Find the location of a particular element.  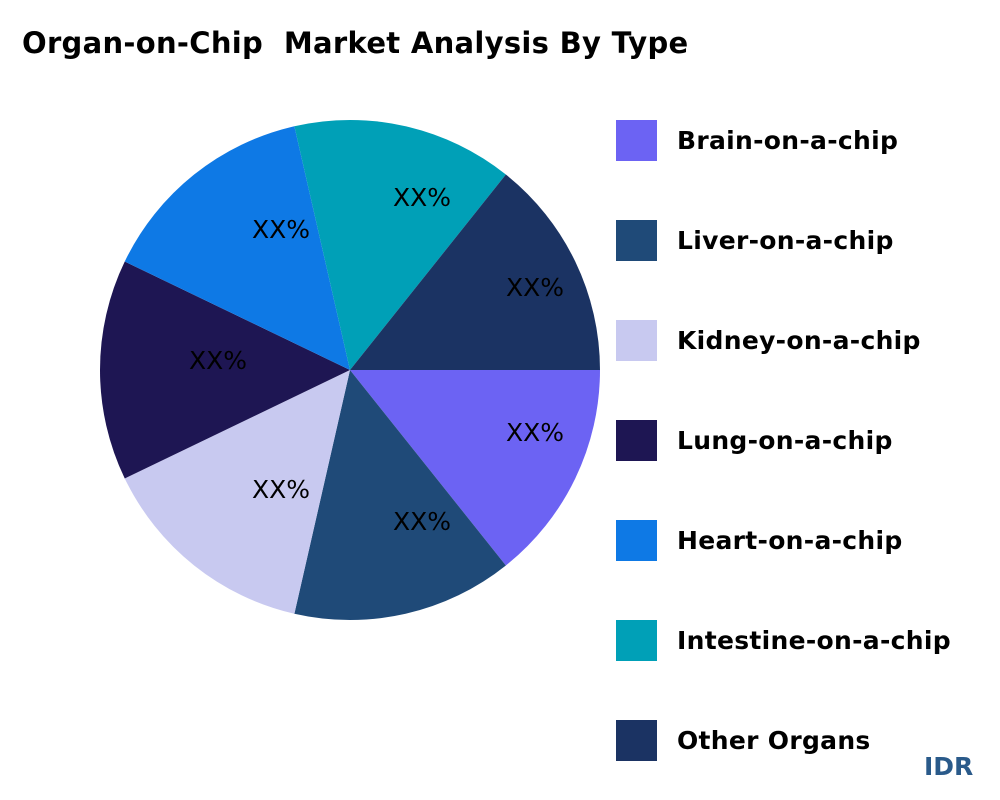

legend-item: Brain-on-a-chip is located at coordinates (757, 140).